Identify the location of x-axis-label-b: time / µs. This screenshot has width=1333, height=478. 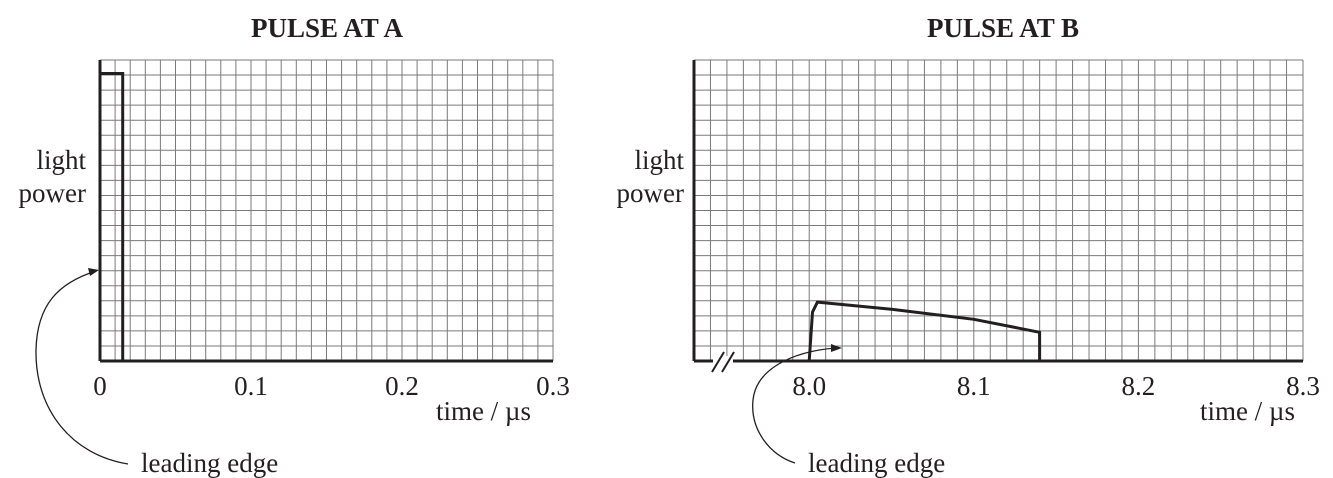
(1247, 411).